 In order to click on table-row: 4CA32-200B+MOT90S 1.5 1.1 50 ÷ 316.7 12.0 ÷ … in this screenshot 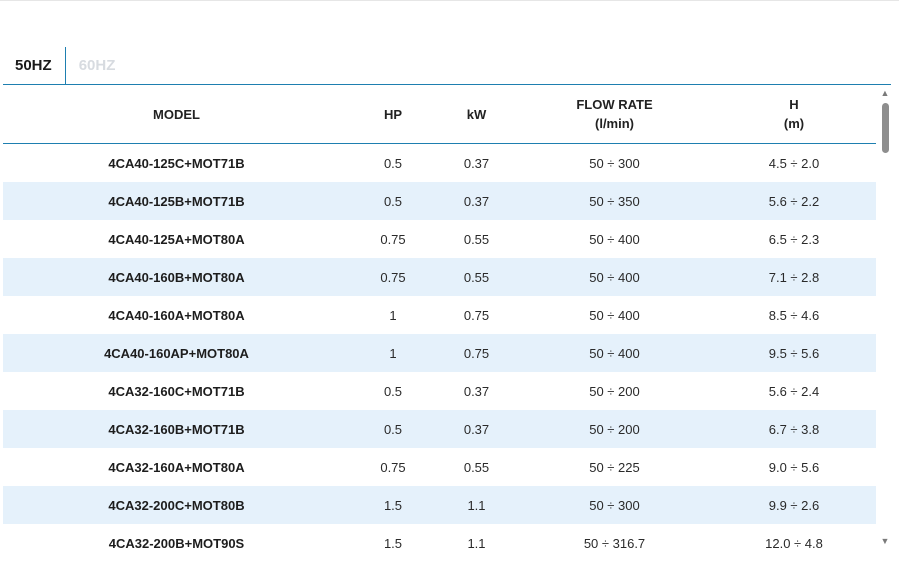, I will do `click(439, 537)`.